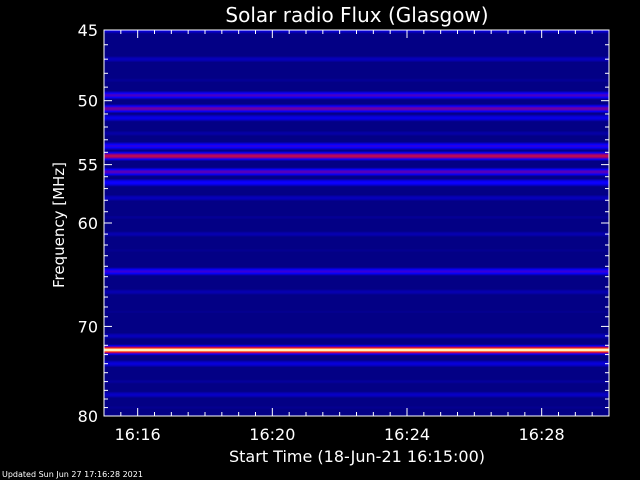 The height and width of the screenshot is (480, 640). I want to click on updated-timestamp: Updated Sun Jun 27 17:16:28 2021, so click(72, 474).